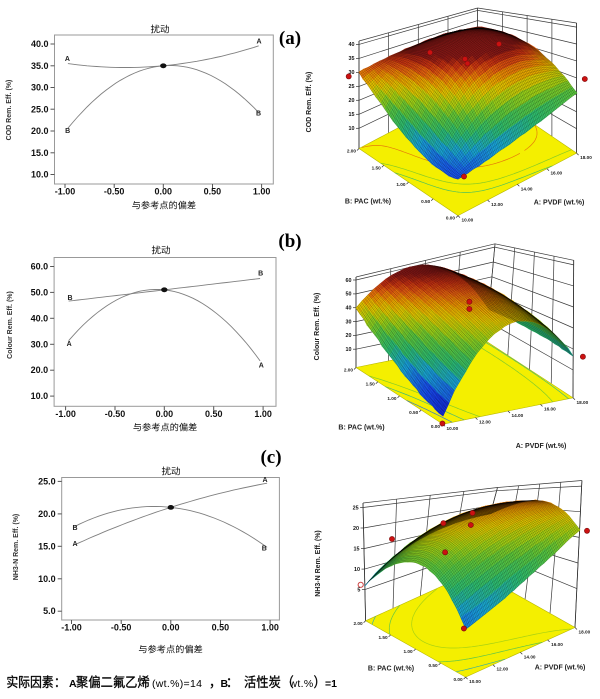  Describe the element at coordinates (290, 38) in the screenshot. I see `svg-text: (a)` at that location.